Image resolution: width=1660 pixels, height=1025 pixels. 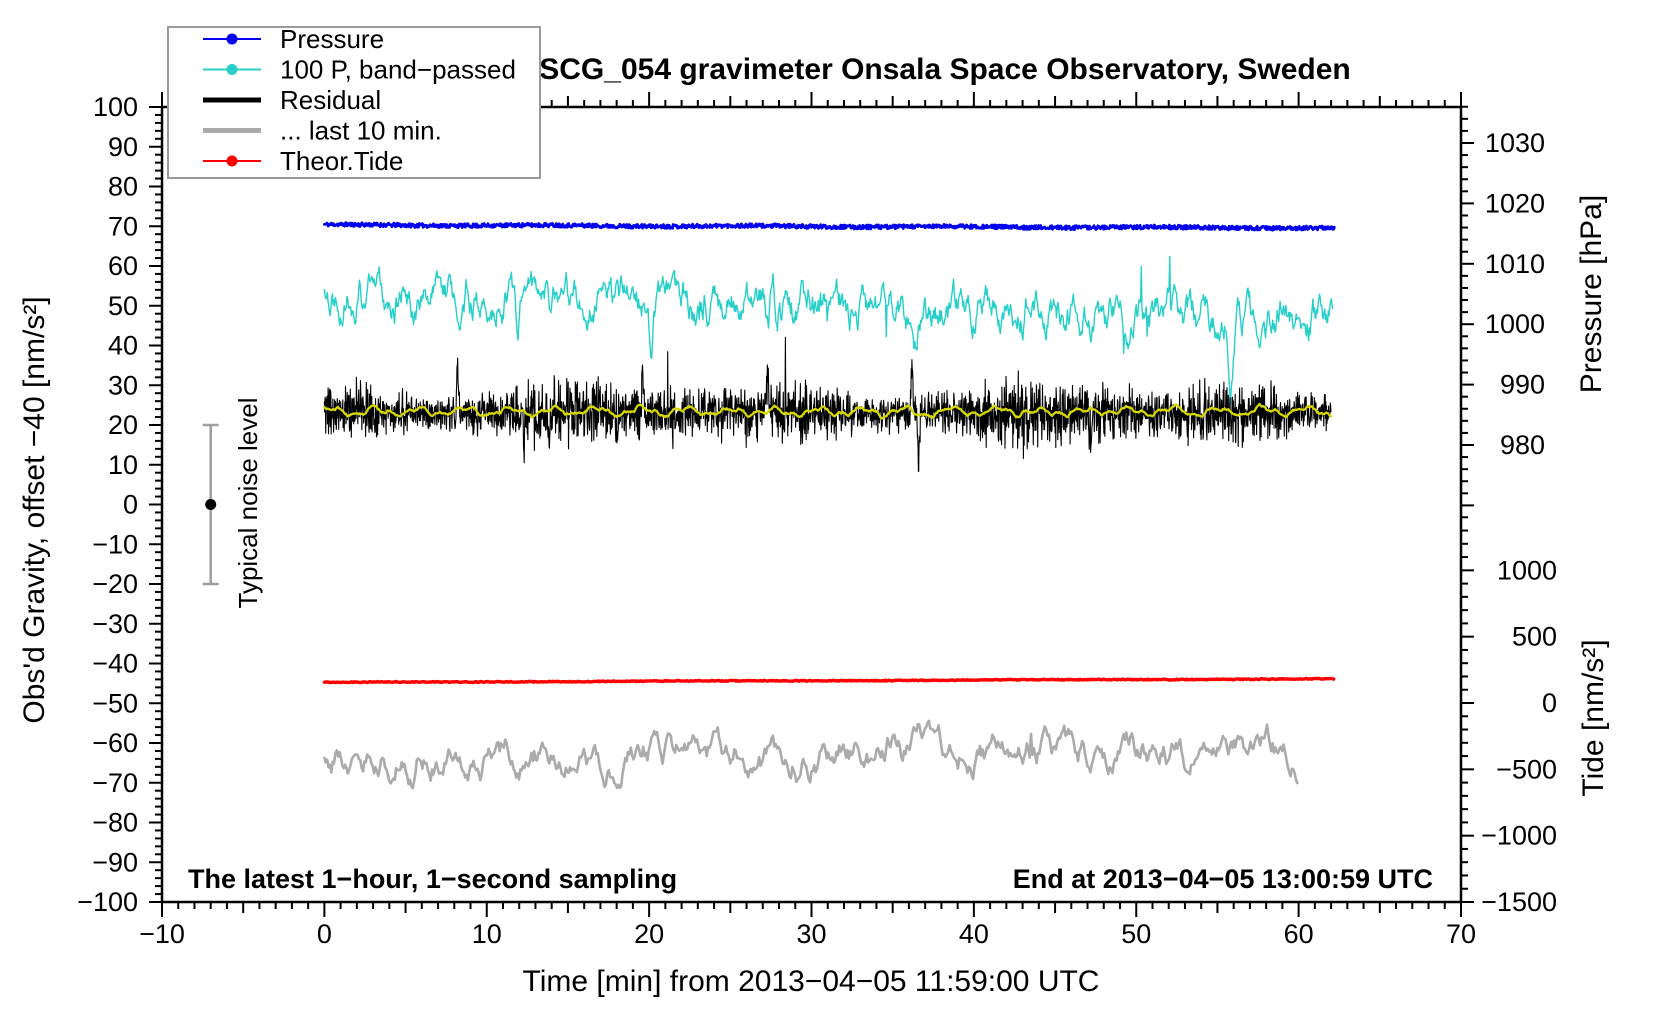 I want to click on x-tick-label: 10, so click(x=487, y=934).